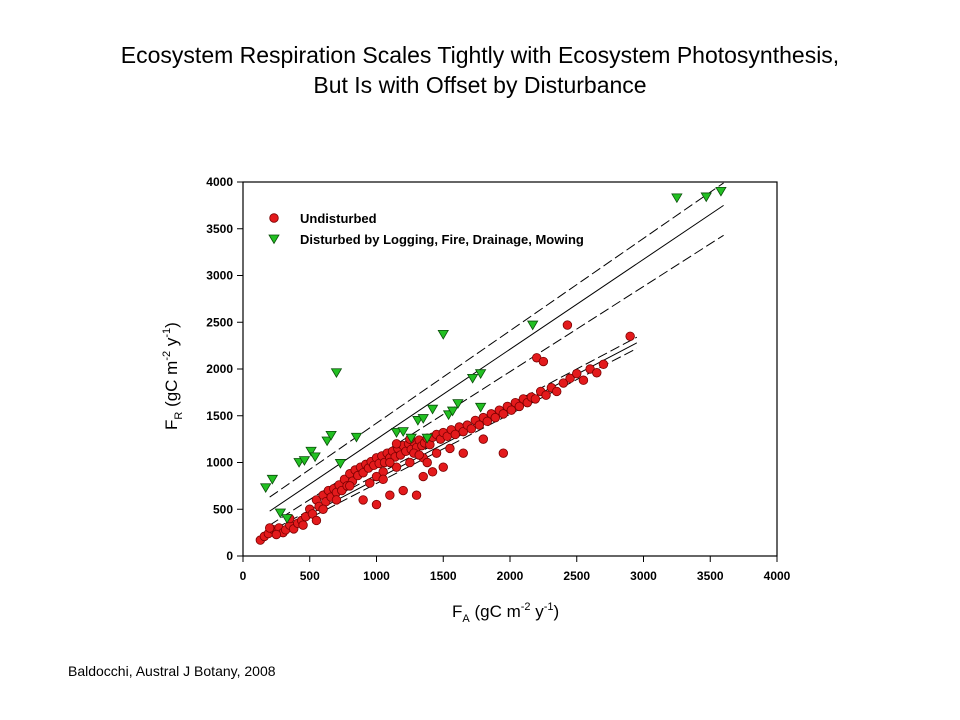  I want to click on legend-undisturbed-label: Undisturbed, so click(338, 218).